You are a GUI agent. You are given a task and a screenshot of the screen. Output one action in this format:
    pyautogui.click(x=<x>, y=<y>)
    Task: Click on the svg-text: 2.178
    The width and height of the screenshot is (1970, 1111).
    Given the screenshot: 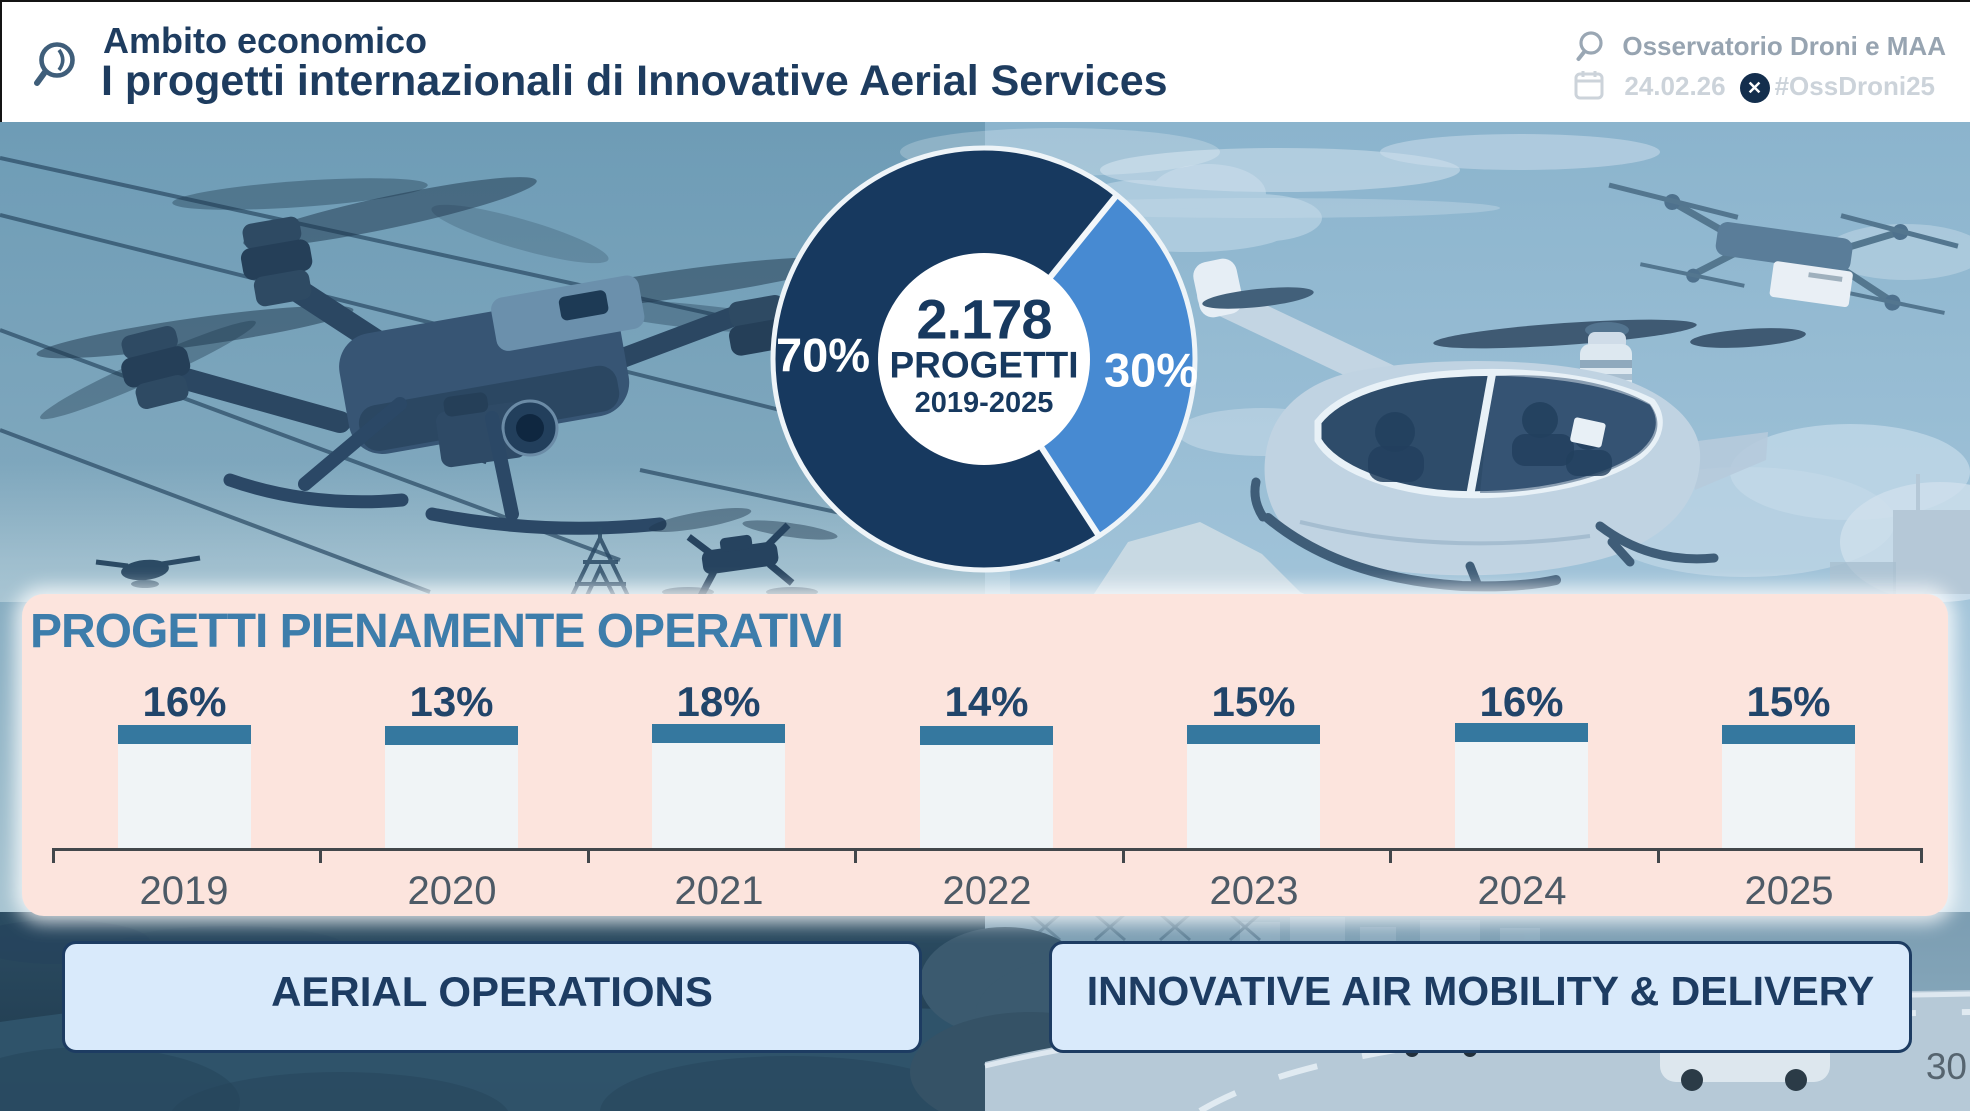 What is the action you would take?
    pyautogui.click(x=983, y=319)
    